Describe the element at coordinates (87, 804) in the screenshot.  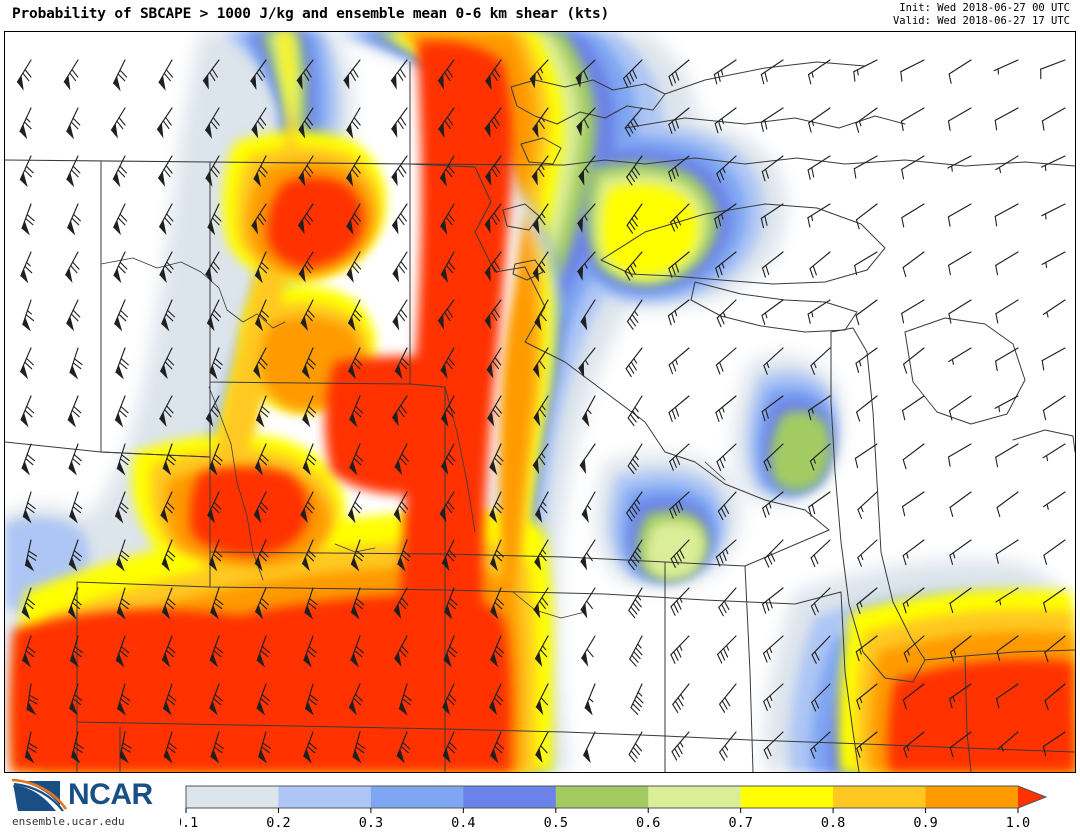
I see `ncar-logo: NCAR ensemble.ucar.edu` at that location.